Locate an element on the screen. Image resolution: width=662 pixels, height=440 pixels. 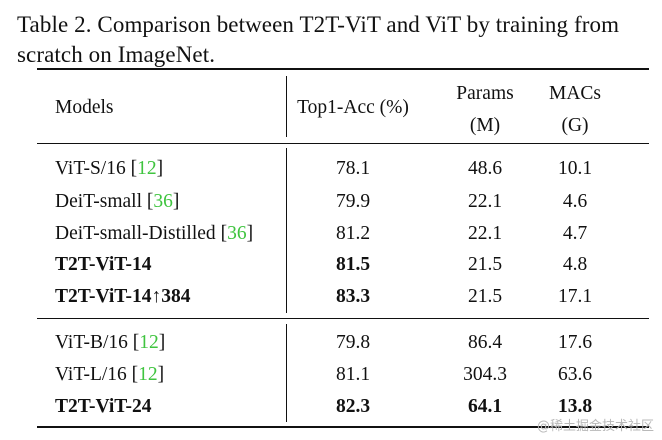
model-cell: DeiT-small-Distilled [36] is located at coordinates (154, 233).